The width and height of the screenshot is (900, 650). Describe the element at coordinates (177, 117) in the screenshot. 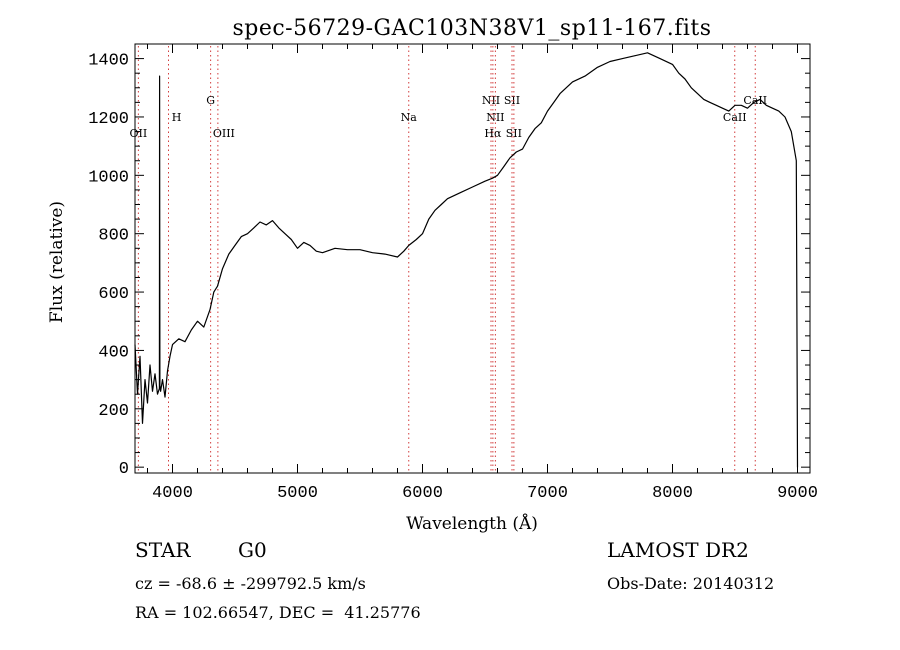

I see `line-label-1: H` at that location.